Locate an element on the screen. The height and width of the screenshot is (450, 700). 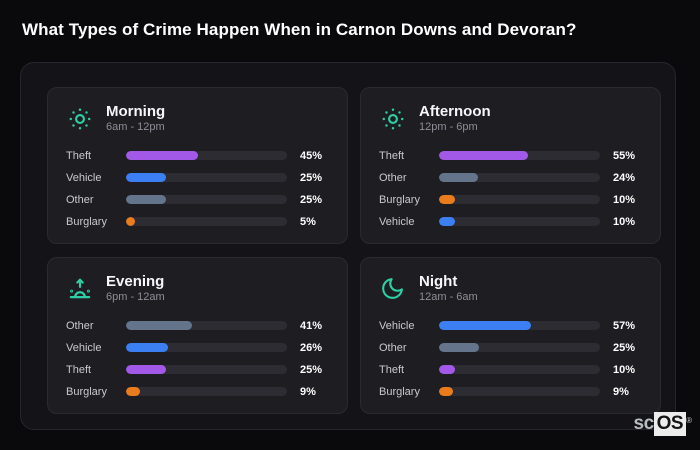
row-value: 57% is located at coordinates (624, 325).